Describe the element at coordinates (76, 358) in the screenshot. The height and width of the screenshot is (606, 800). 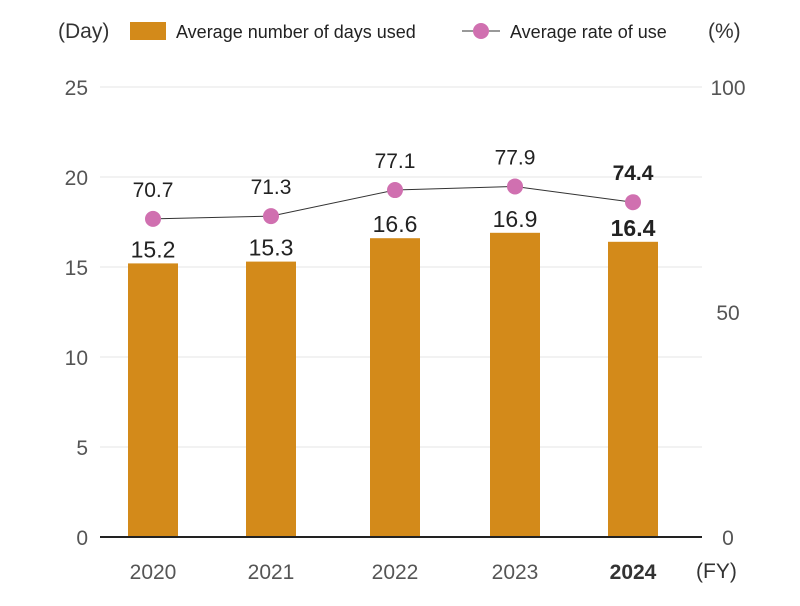
I see `left-tick-label: 10` at that location.